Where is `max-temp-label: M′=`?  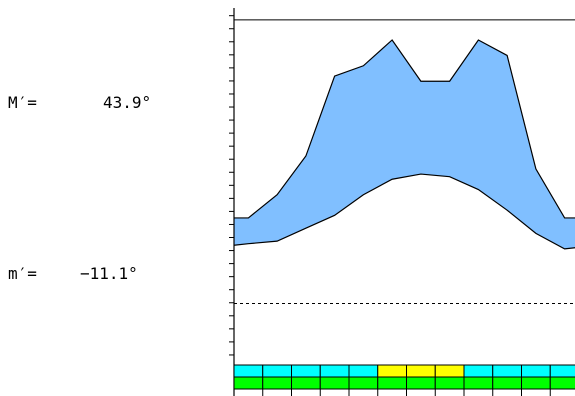 max-temp-label: M′= is located at coordinates (22, 102).